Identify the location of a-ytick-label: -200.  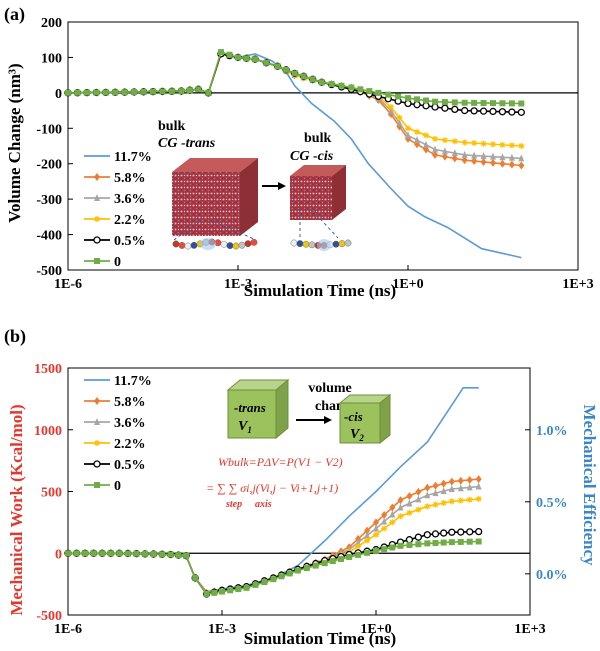
(49, 165).